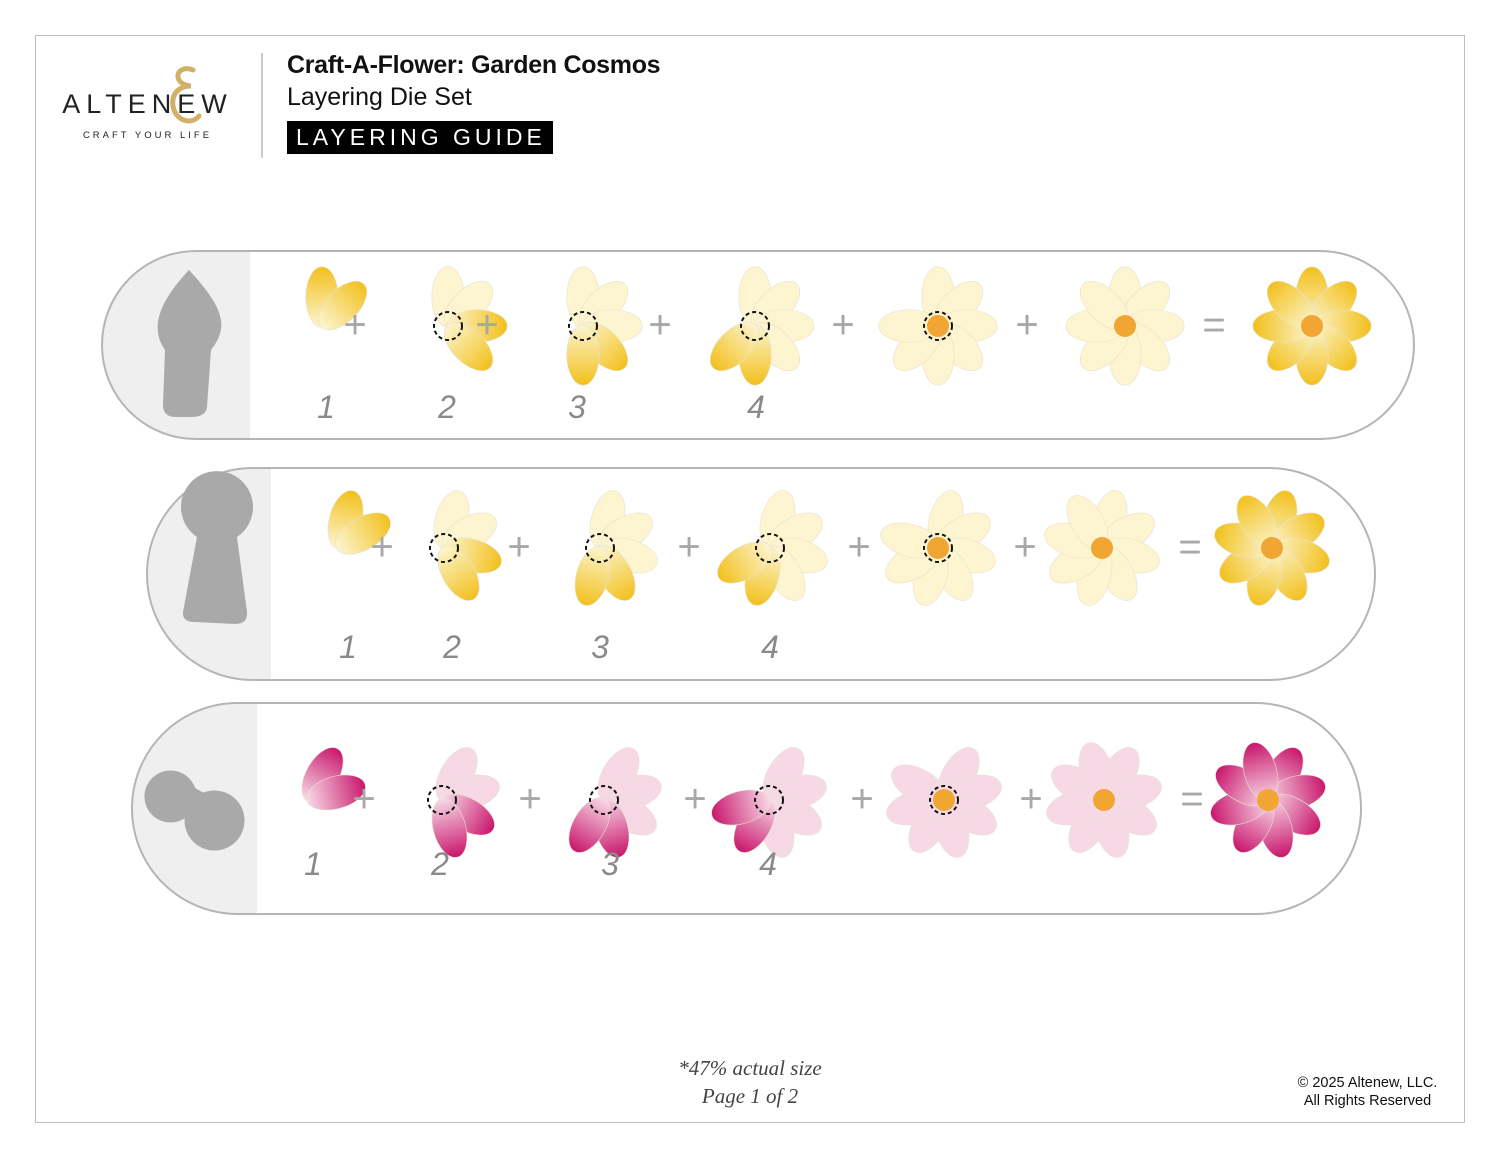  What do you see at coordinates (1367, 1083) in the screenshot?
I see `copyright: © 2025 Altenew, LLC.` at bounding box center [1367, 1083].